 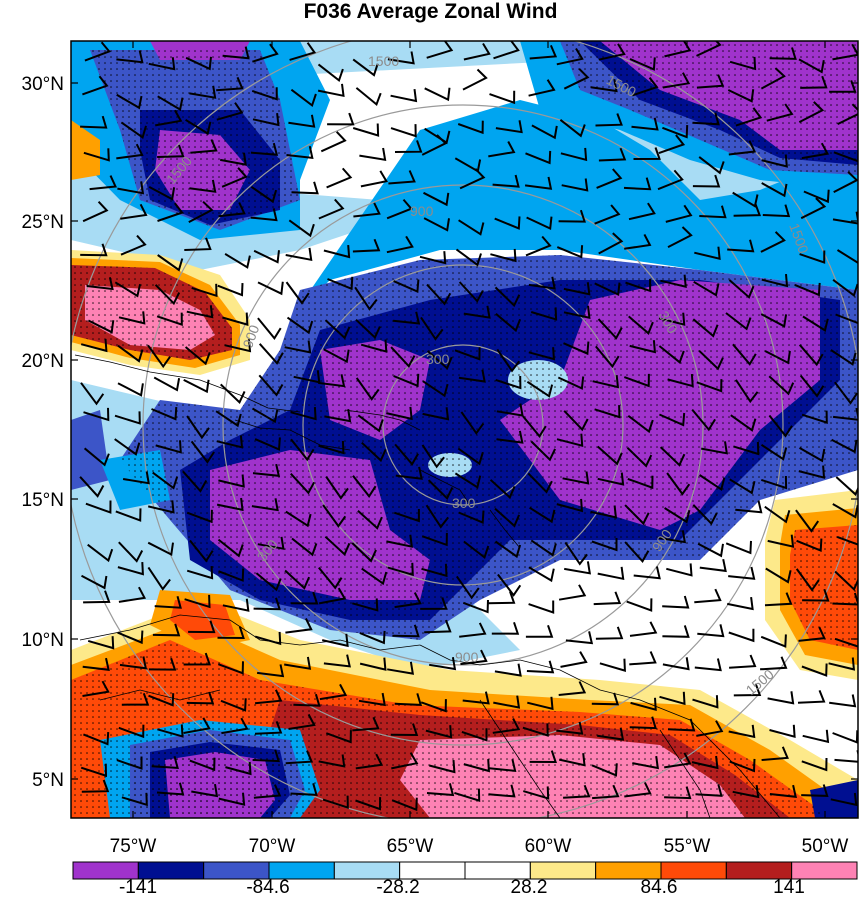 What do you see at coordinates (272, 846) in the screenshot?
I see `lon-label: 70°W` at bounding box center [272, 846].